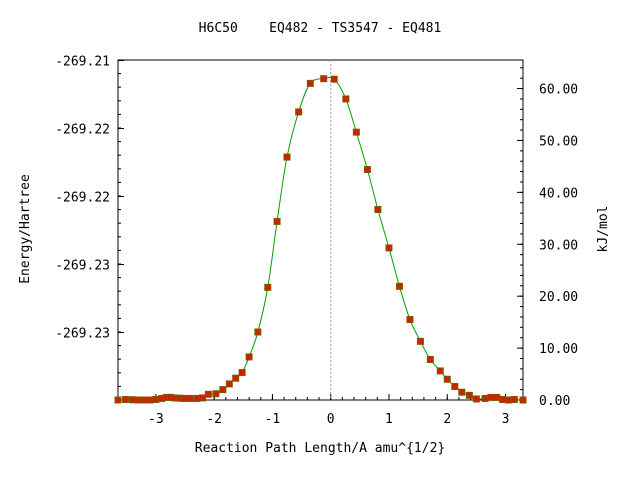 The width and height of the screenshot is (640, 480). What do you see at coordinates (89, 228) in the screenshot?
I see `left-axis: -269.23 -269.23 -269.22 -269.22 -269.21` at bounding box center [89, 228].